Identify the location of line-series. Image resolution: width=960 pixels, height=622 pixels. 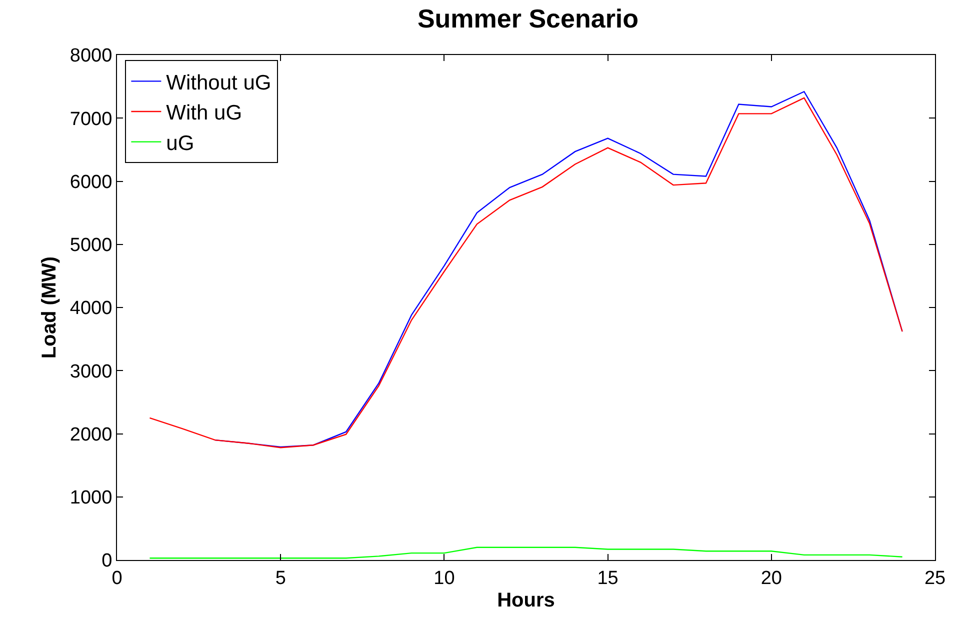
(526, 552).